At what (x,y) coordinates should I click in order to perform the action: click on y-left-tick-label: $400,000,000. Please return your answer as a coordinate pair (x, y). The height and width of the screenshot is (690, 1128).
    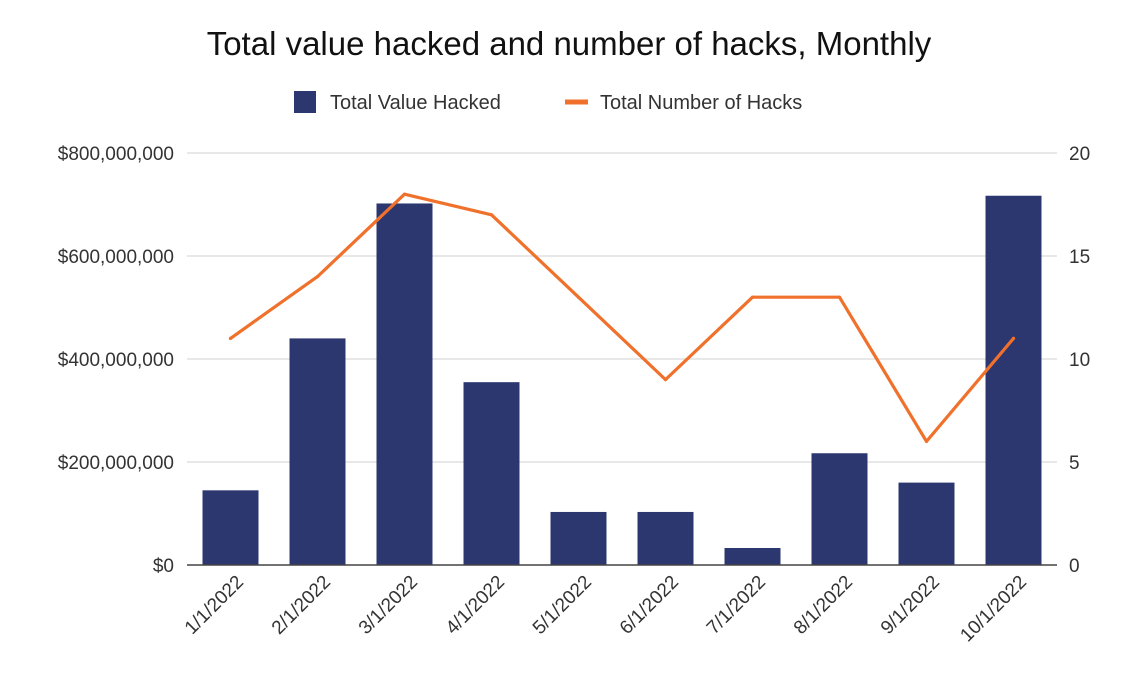
    Looking at the image, I should click on (116, 360).